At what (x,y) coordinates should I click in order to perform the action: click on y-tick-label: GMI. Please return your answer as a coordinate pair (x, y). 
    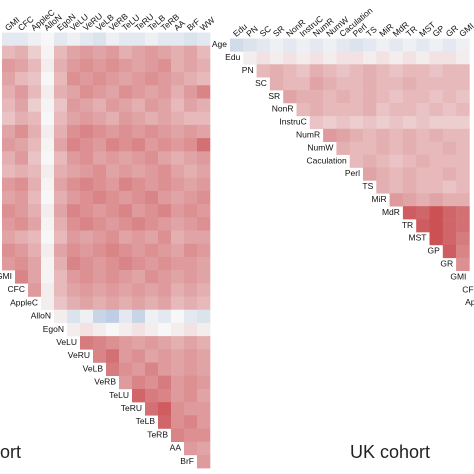
    Looking at the image, I should click on (458, 276).